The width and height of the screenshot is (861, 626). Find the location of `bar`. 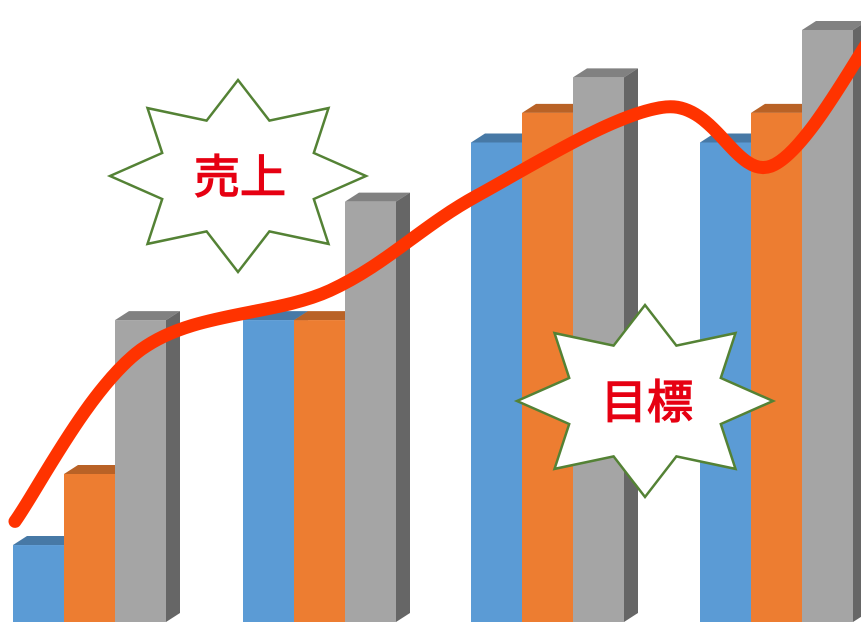

bar is located at coordinates (377, 407).